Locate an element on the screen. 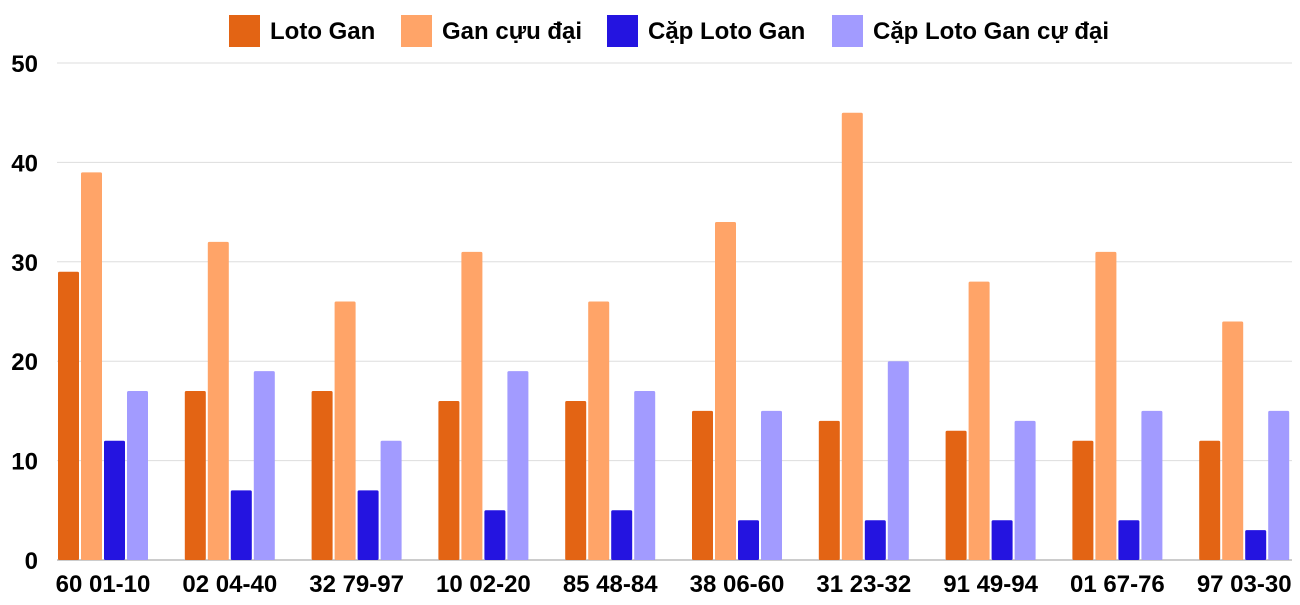 The width and height of the screenshot is (1300, 605). y-tick-label: 50 is located at coordinates (24, 64).